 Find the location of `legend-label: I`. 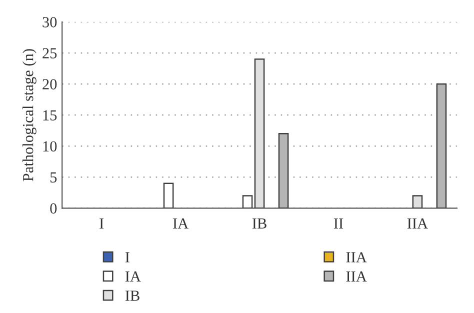

legend-label: I is located at coordinates (127, 257).